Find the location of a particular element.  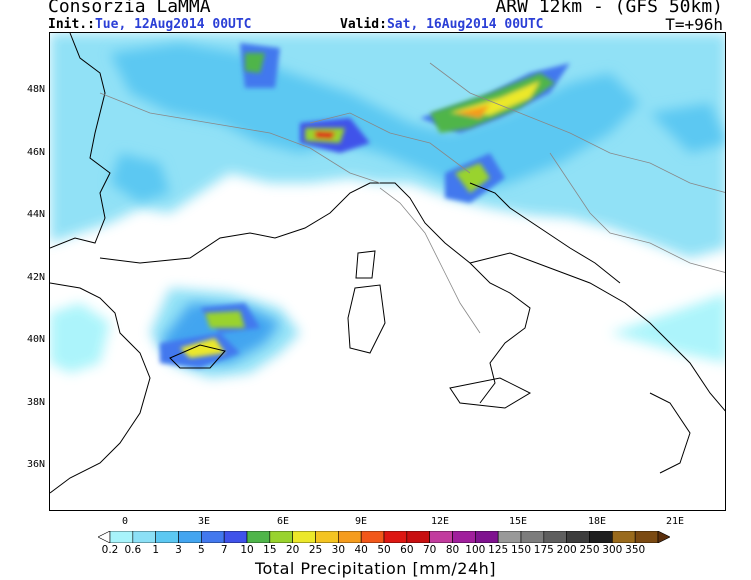

colorbar-tick-label: 10 is located at coordinates (247, 550).